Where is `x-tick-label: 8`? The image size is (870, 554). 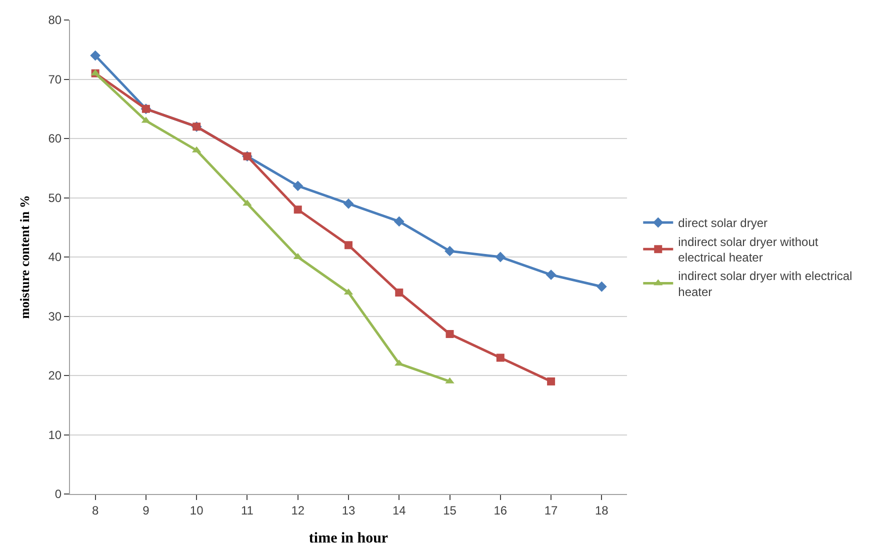 x-tick-label: 8 is located at coordinates (95, 510).